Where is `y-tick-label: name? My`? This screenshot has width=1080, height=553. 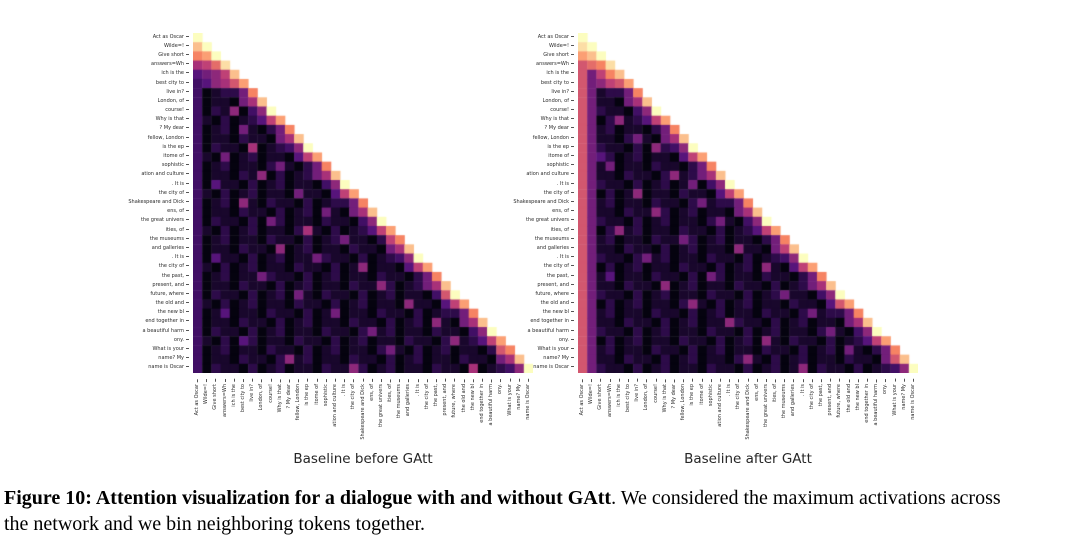
y-tick-label: name? My is located at coordinates (558, 358).